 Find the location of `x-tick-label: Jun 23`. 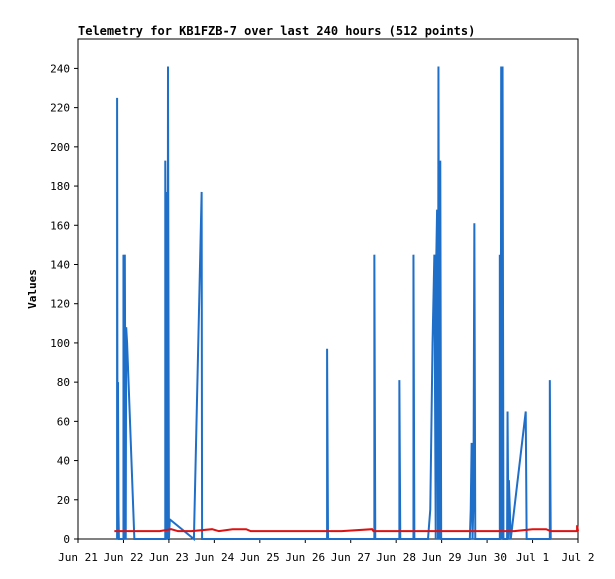

x-tick-label: Jun 23 is located at coordinates (169, 557).